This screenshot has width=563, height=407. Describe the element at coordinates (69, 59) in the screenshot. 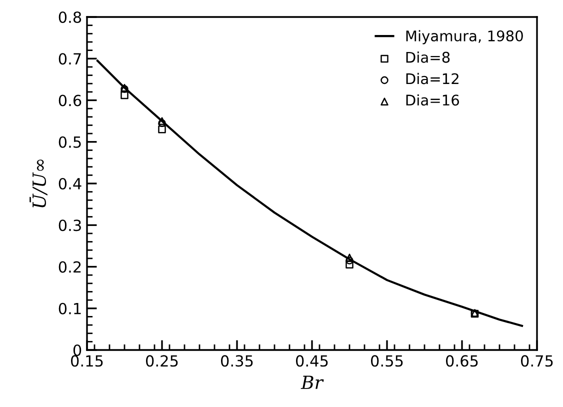

I see `y-tick-label: 0.7` at that location.